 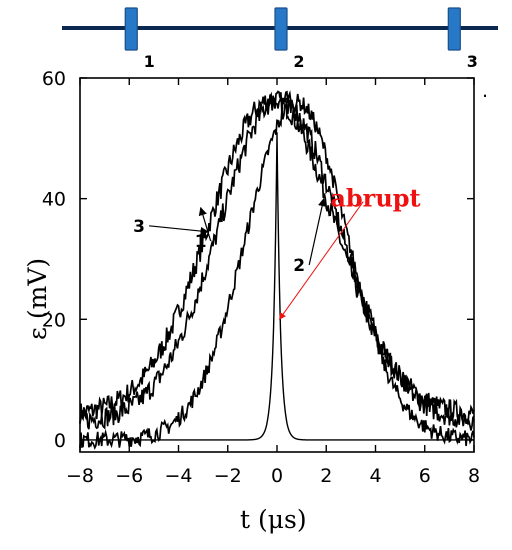 I want to click on annotation-arrow, so click(x=321, y=260).